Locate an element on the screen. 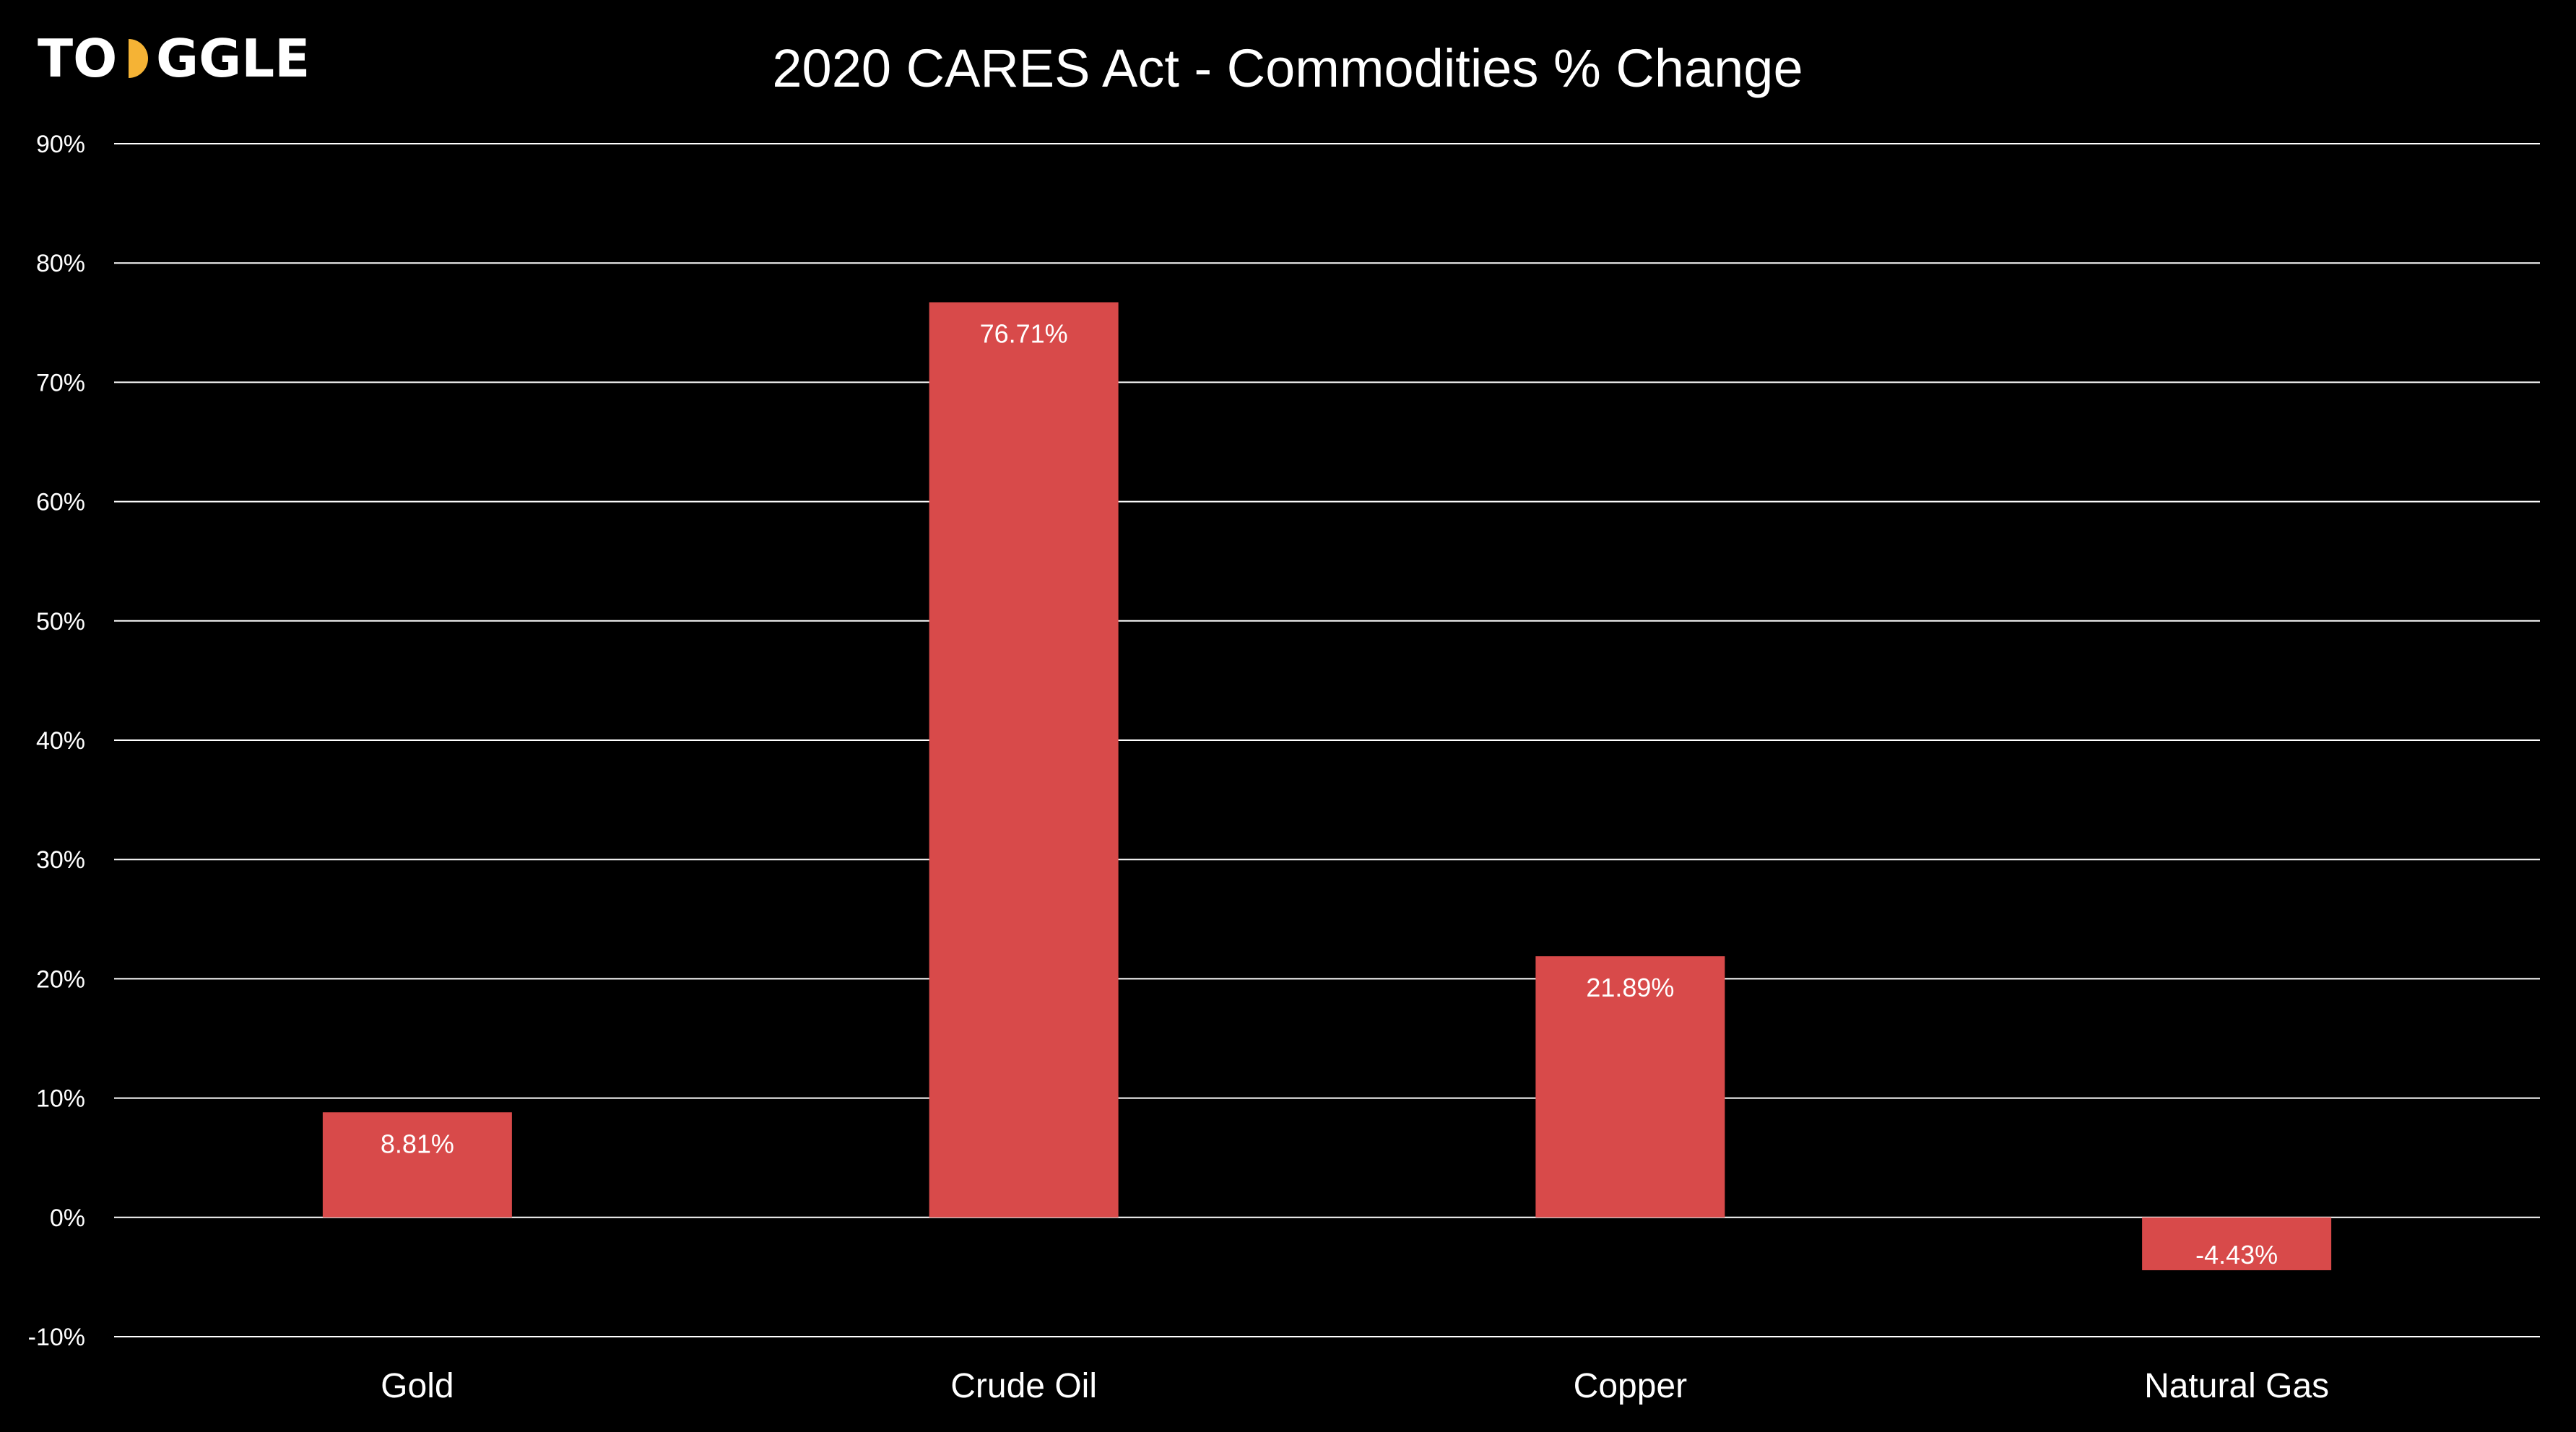  y-tick-label: 50% is located at coordinates (60, 621).